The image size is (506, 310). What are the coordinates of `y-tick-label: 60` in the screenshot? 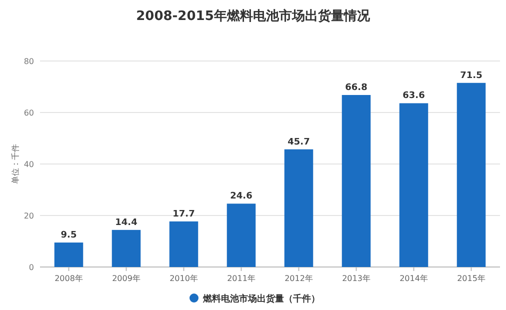 It's located at (29, 113).